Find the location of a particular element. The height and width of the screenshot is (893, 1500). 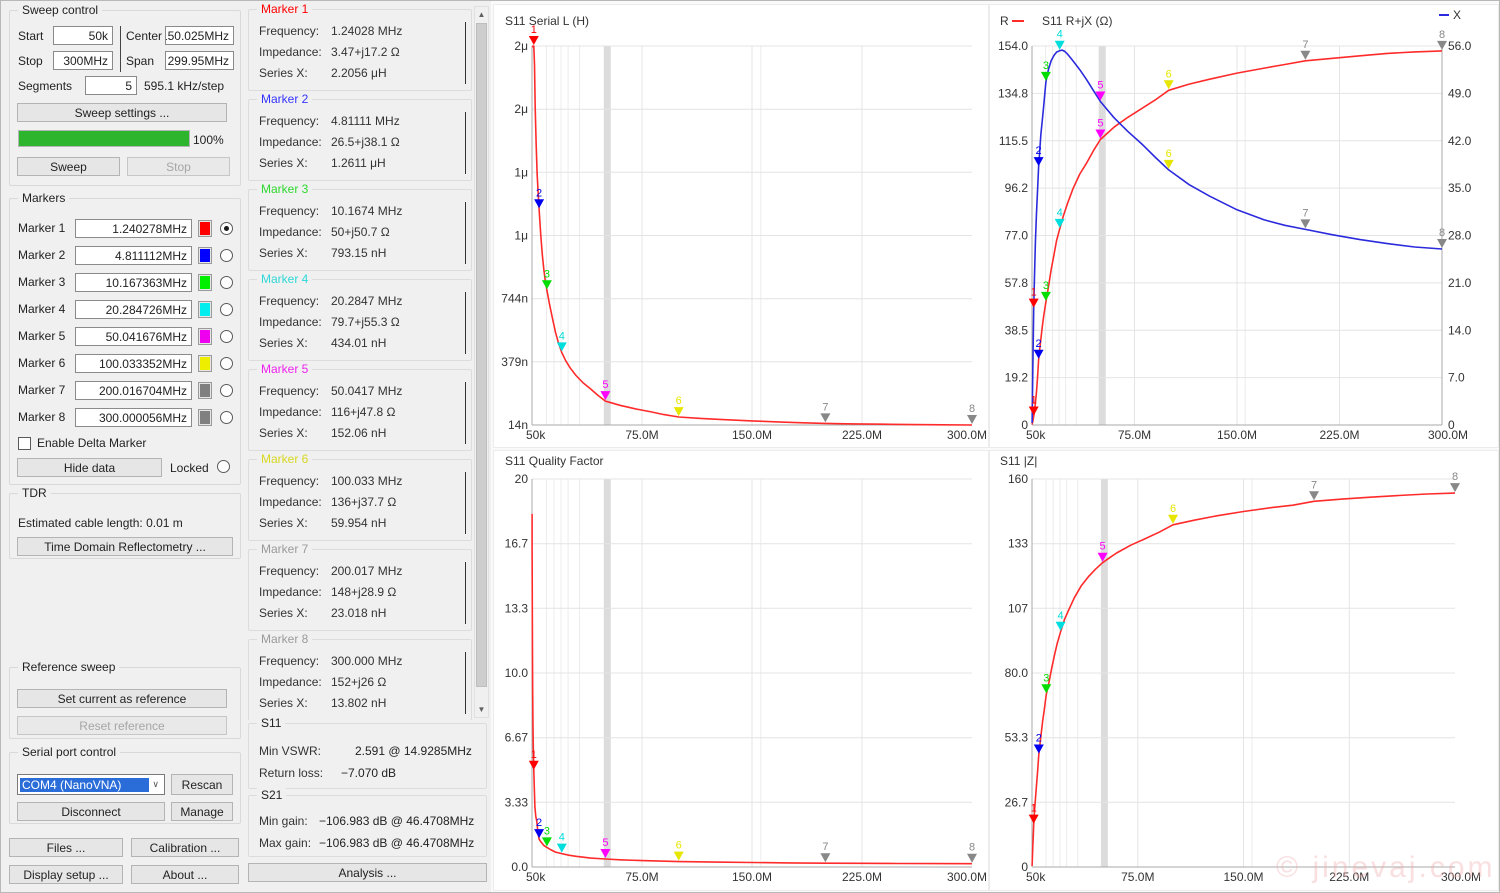

manage-button: Manage is located at coordinates (202, 811).